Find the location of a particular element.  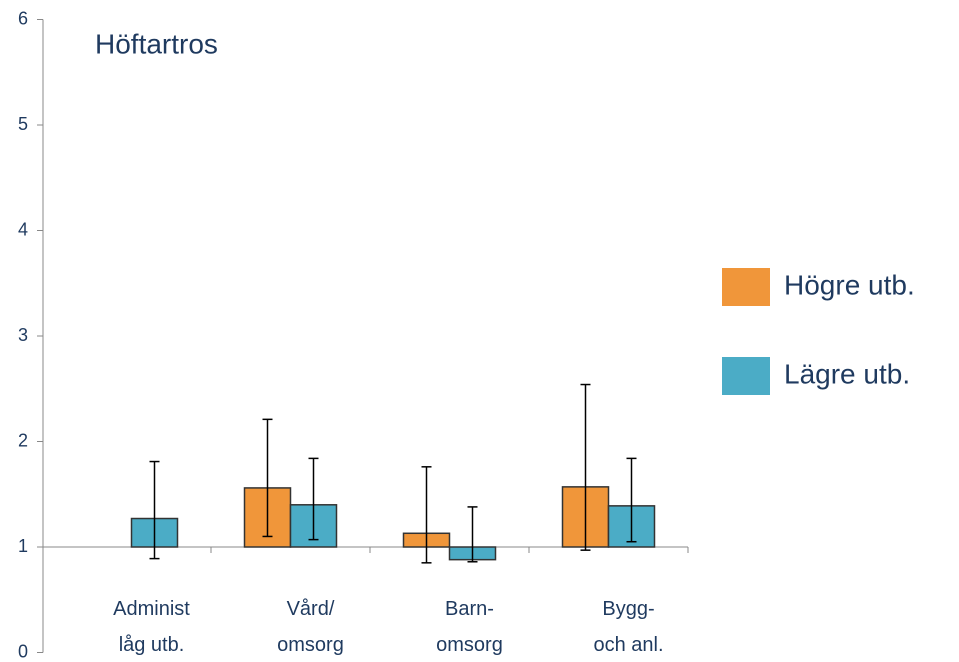

x-tick-label: Vård/omsorg is located at coordinates (310, 627).